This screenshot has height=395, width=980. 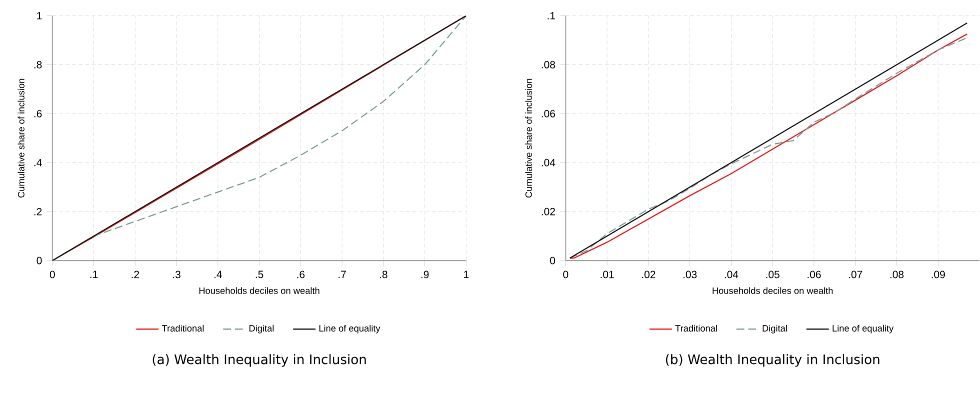 What do you see at coordinates (38, 64) in the screenshot?
I see `y-tick-label: .8` at bounding box center [38, 64].